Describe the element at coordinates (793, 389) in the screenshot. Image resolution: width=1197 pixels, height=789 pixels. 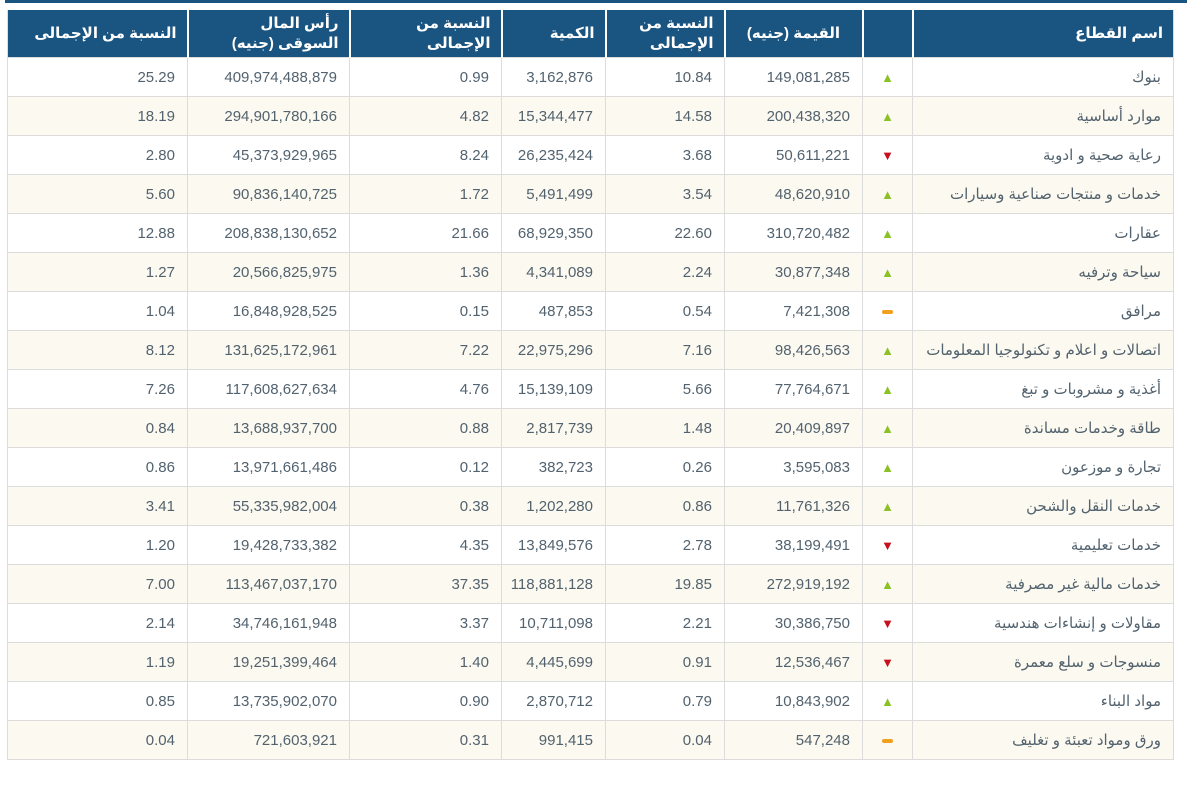
I see `value-cell: 77,764,671` at that location.